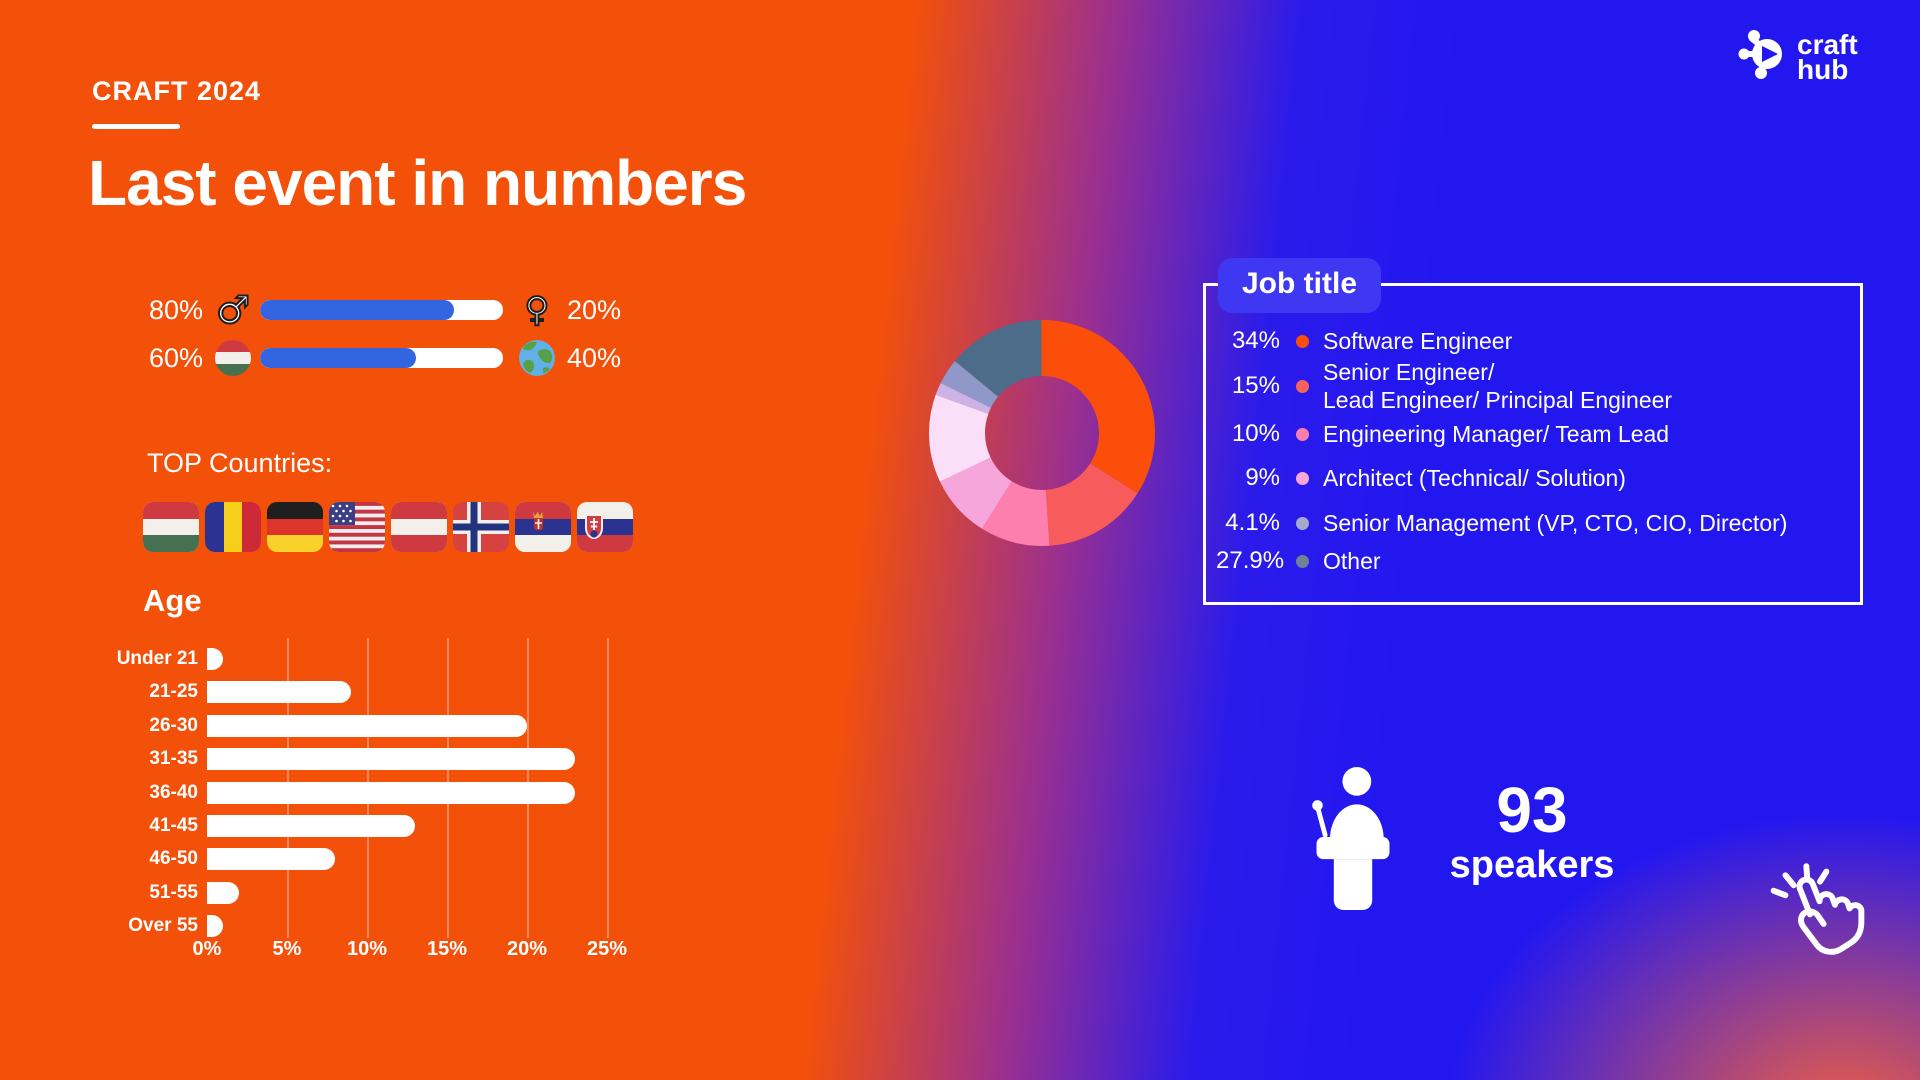 This screenshot has height=1080, width=1920. What do you see at coordinates (1042, 433) in the screenshot?
I see `donut-segment` at bounding box center [1042, 433].